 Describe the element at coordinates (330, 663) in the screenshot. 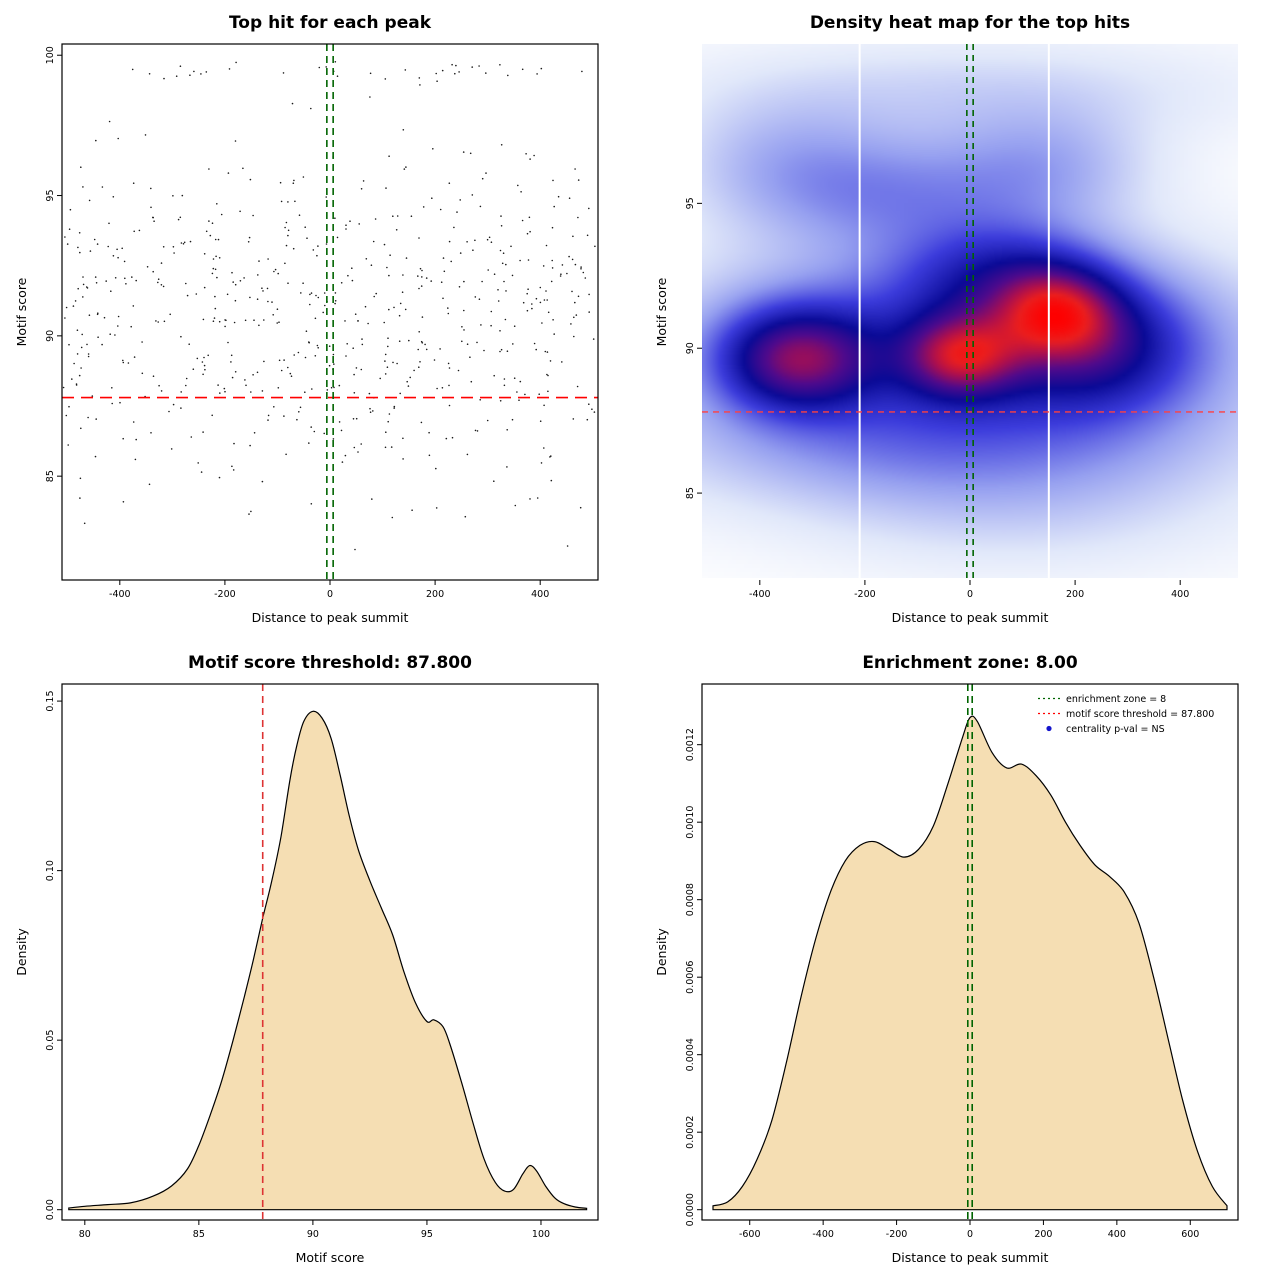

I see `score-density-title: Motif score threshold: 87.800` at that location.